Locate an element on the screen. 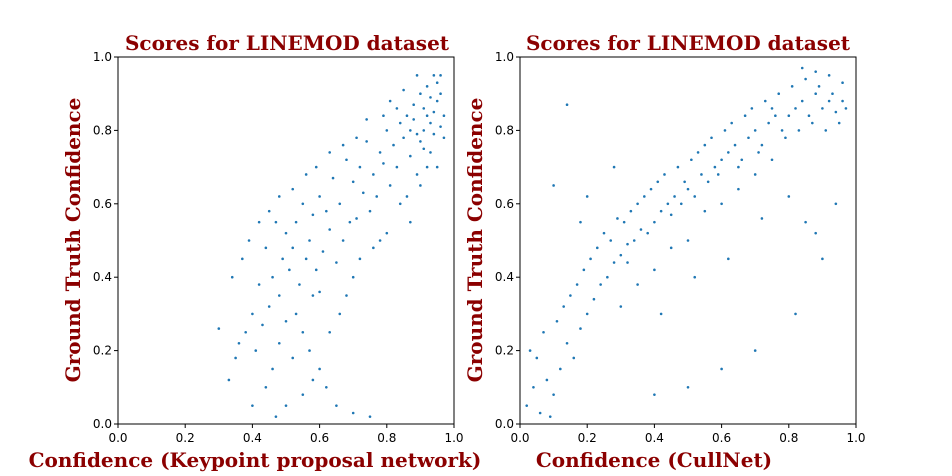 This screenshot has height=476, width=952. left-x-tick-label: 1.0 is located at coordinates (453, 438).